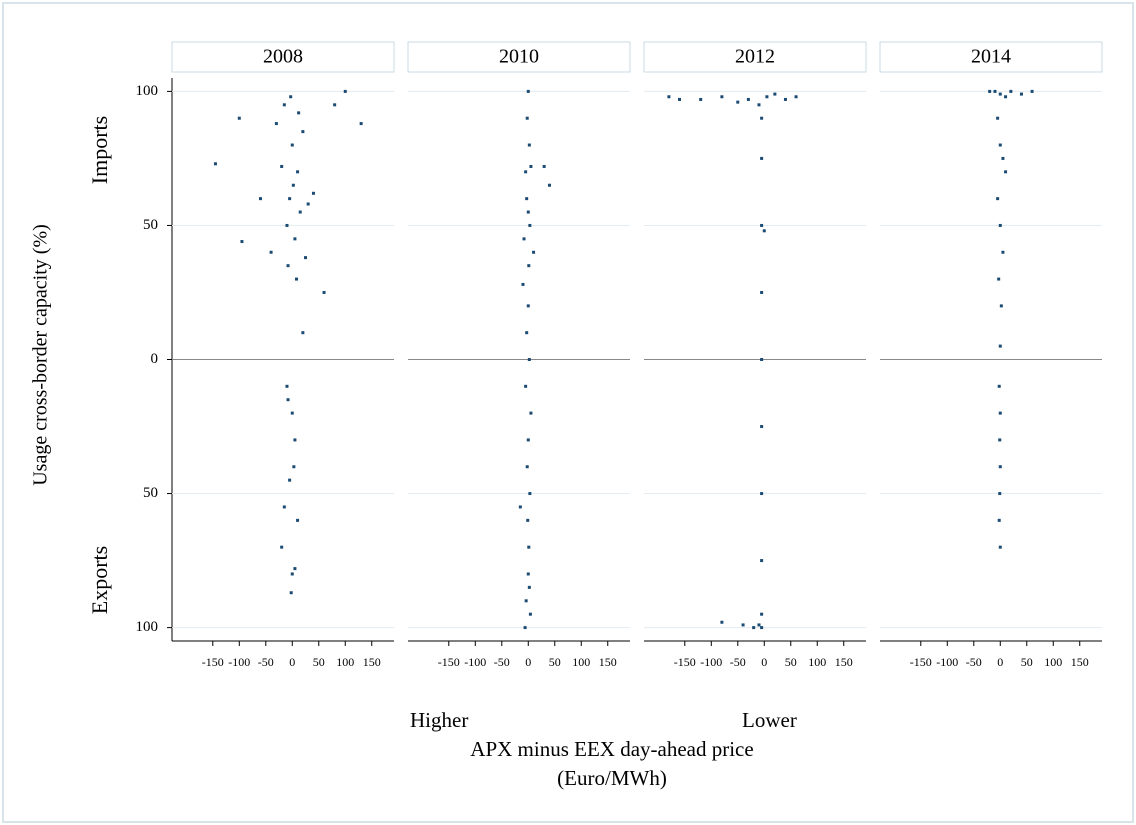 The height and width of the screenshot is (825, 1136). I want to click on facet-title: 2008, so click(283, 57).